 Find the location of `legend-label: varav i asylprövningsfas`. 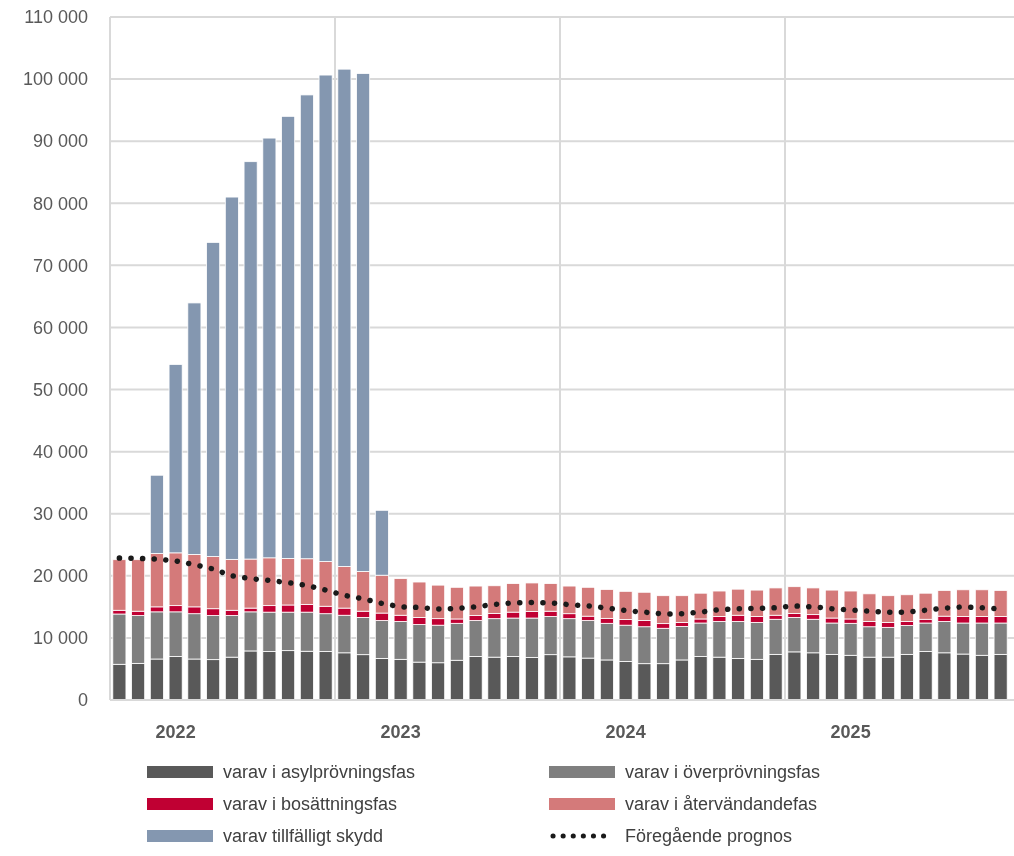

legend-label: varav i asylprövningsfas is located at coordinates (319, 772).